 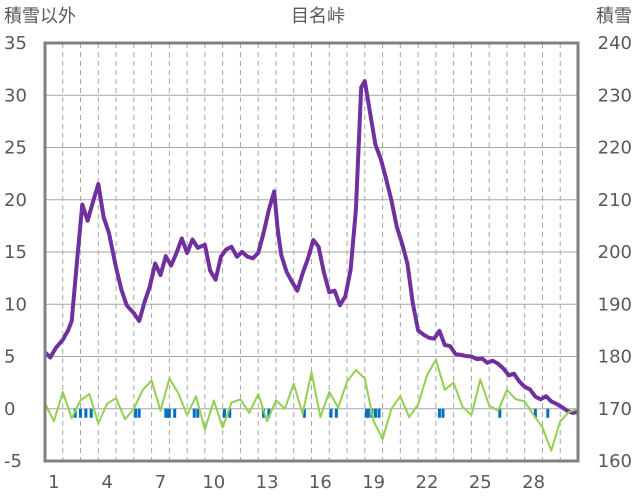 I want to click on x-tick-label: 10, so click(x=213, y=482).